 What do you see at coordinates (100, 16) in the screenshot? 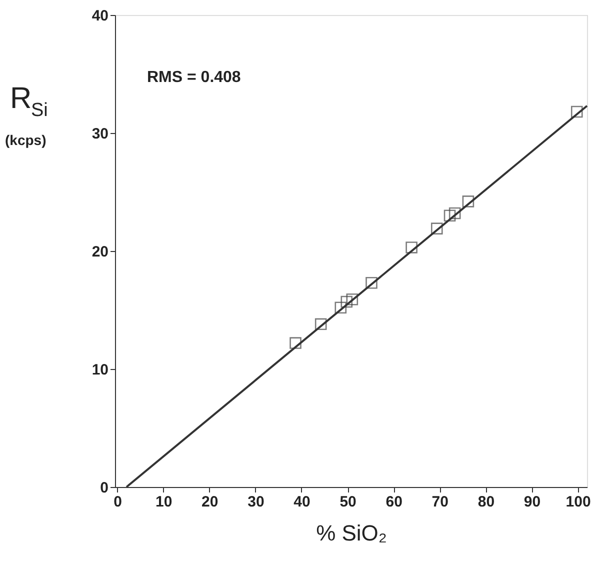
I see `y-tick-label: 40` at bounding box center [100, 16].